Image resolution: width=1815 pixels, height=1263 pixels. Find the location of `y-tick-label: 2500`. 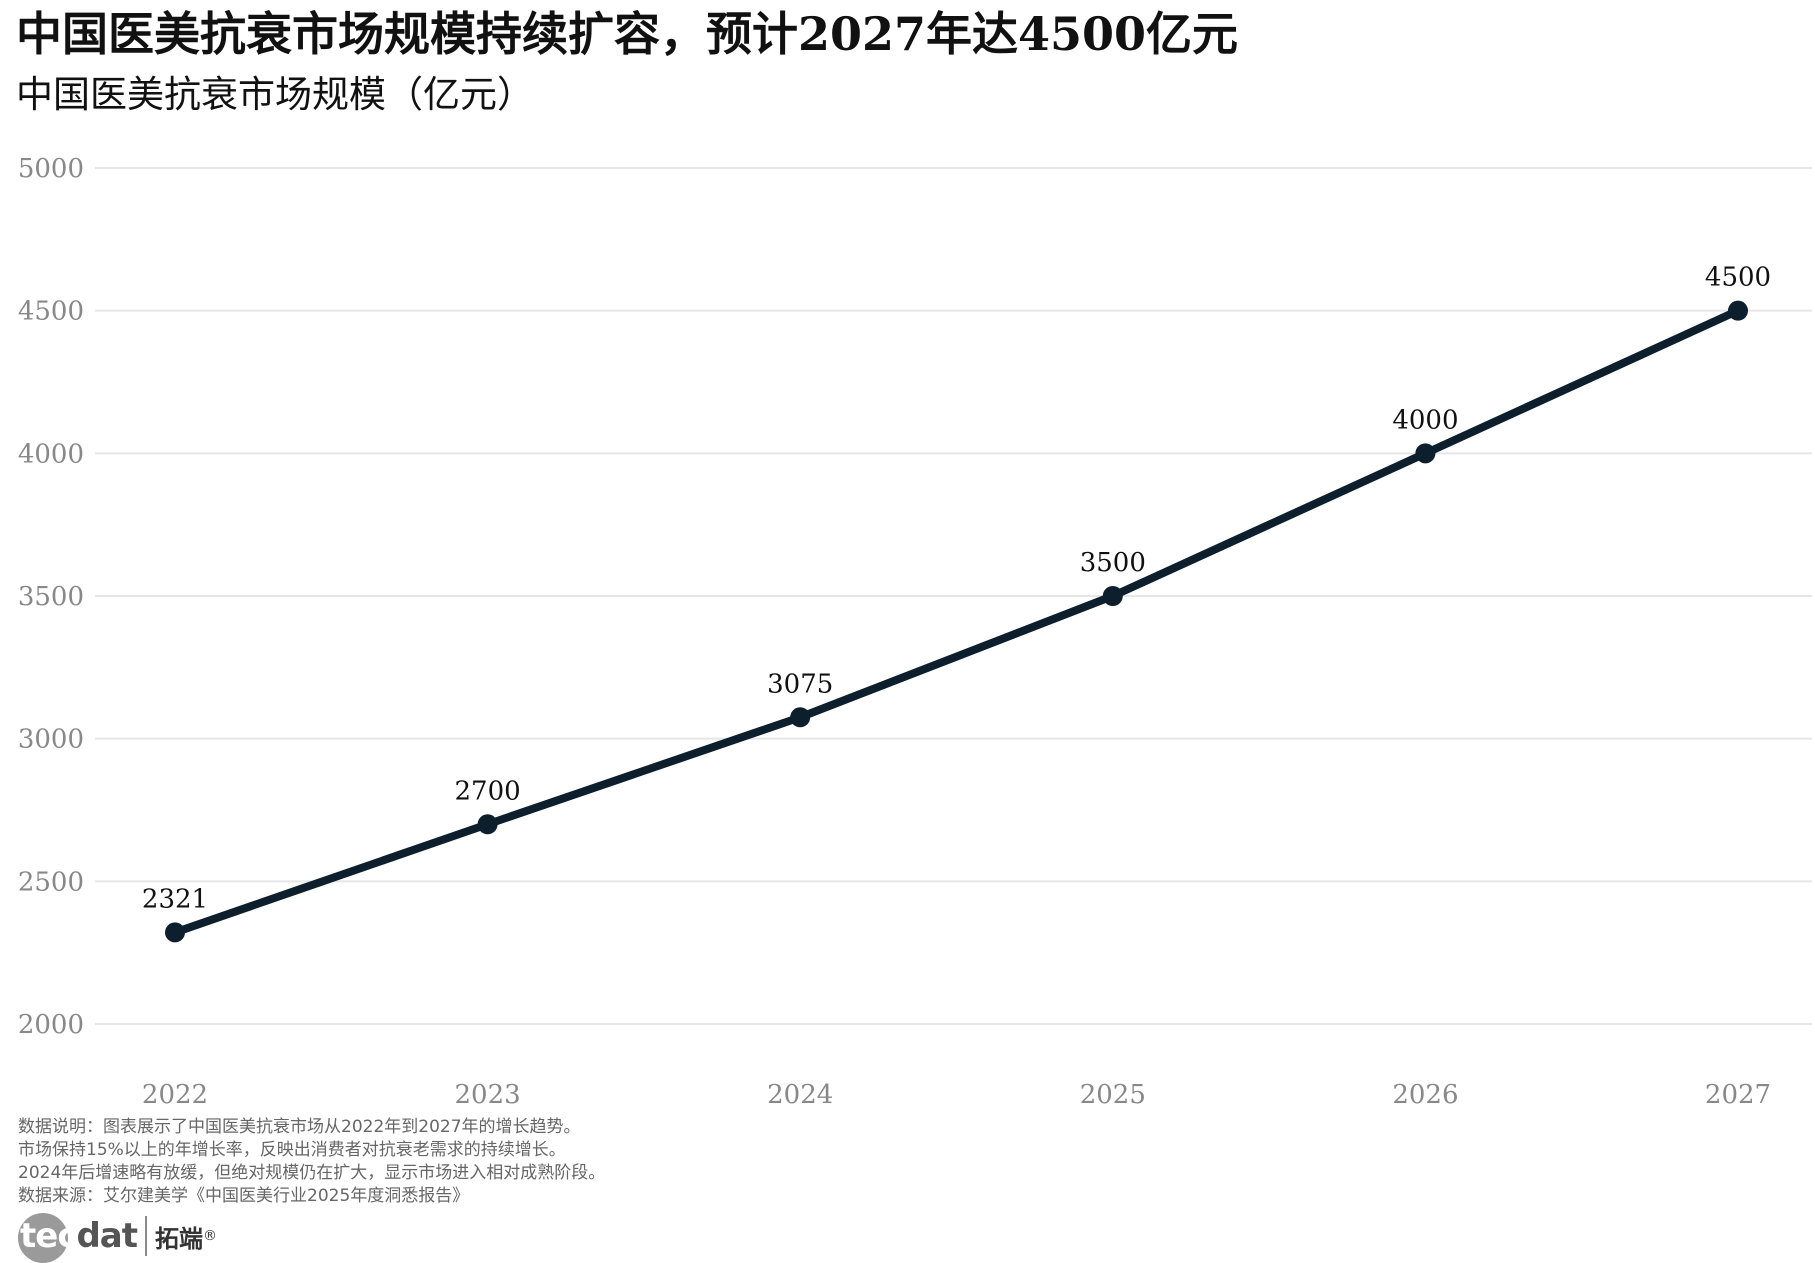

y-tick-label: 2500 is located at coordinates (51, 882).